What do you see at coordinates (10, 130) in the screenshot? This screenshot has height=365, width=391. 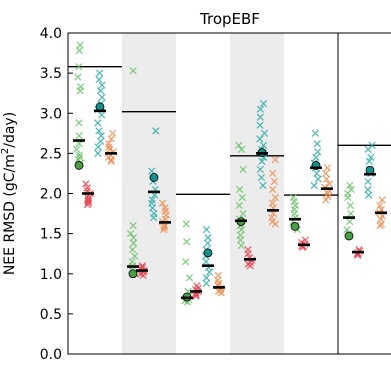 I see `y-axis-label-tail: /day)` at bounding box center [10, 130].